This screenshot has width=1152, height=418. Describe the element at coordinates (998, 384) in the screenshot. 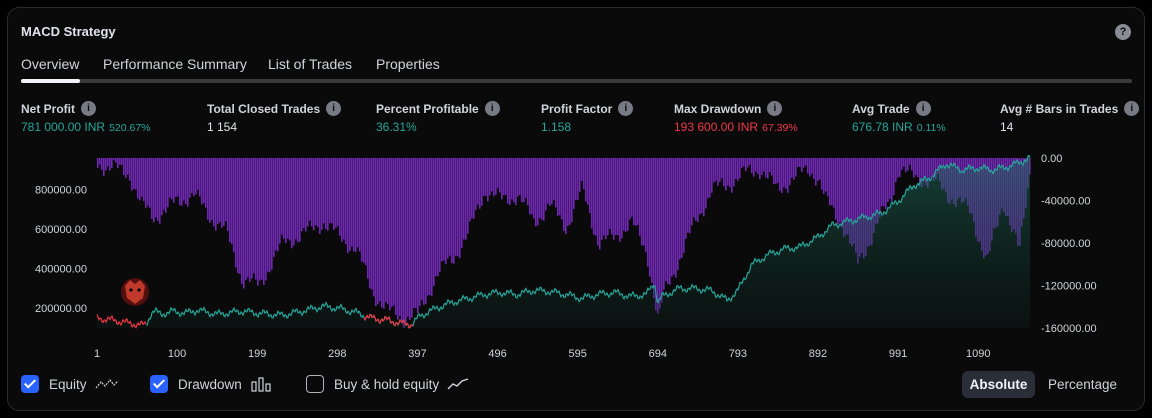

I see `absolute-button: Absolute` at that location.